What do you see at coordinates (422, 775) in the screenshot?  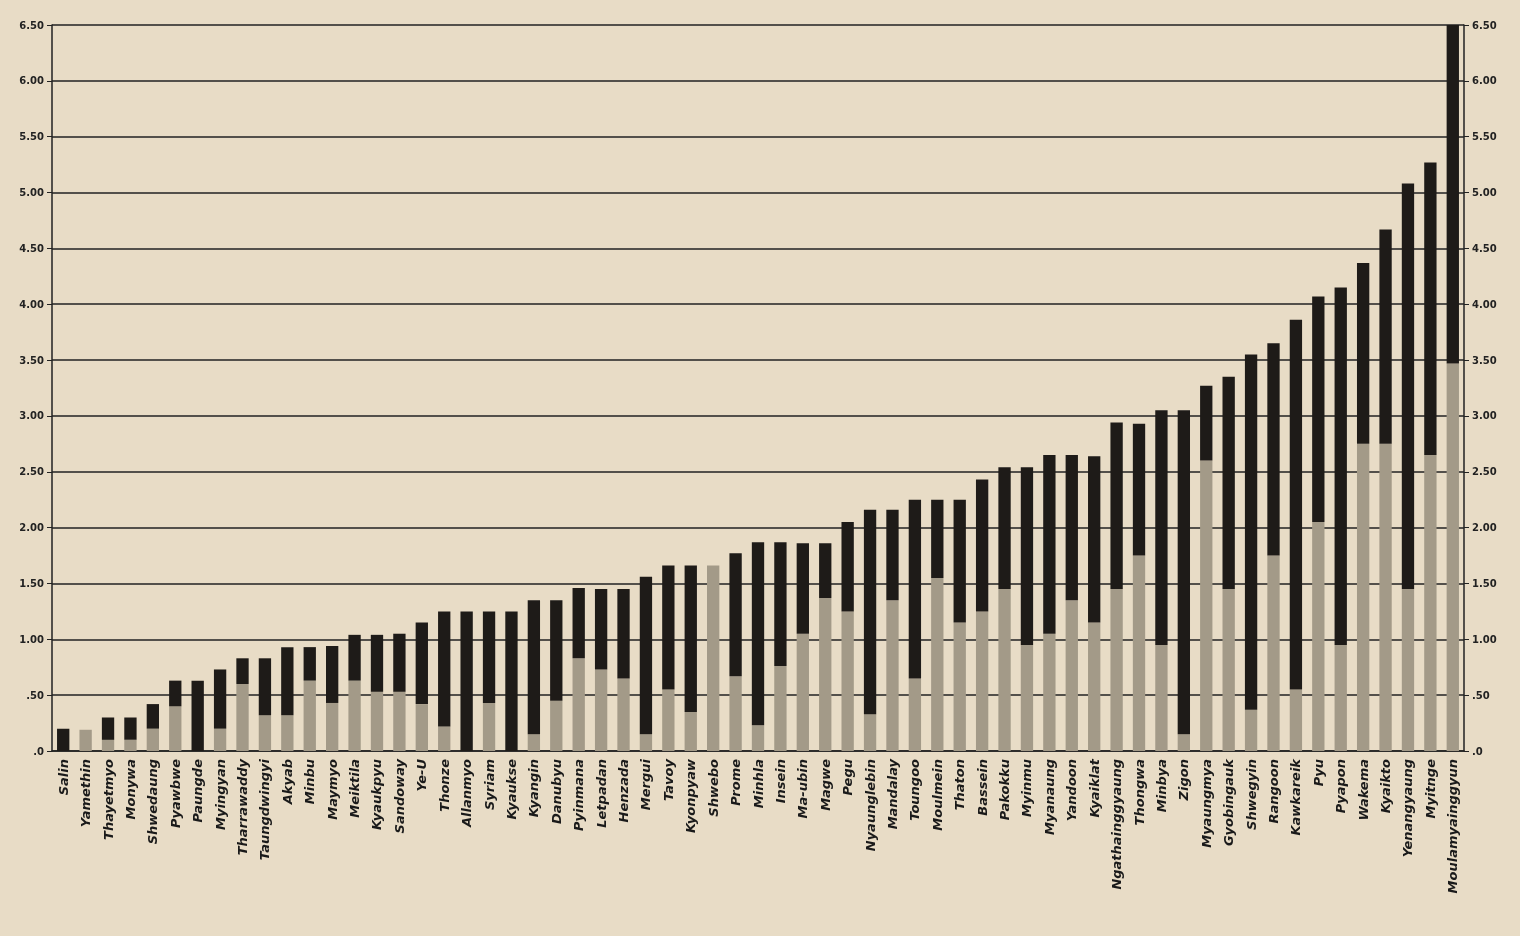 I see `x-tick-label: Ye-U` at bounding box center [422, 775].